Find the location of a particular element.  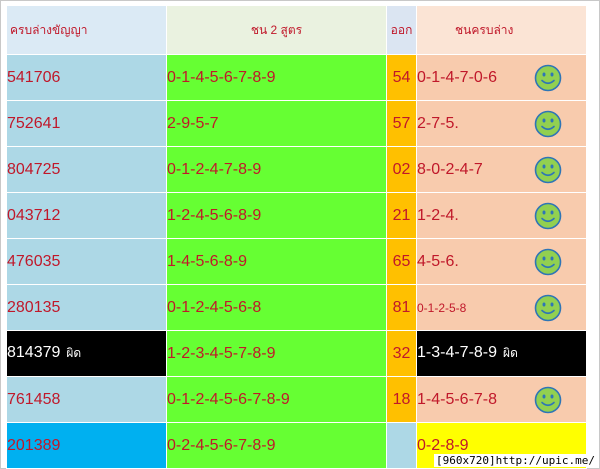

result-cell: 8-0-2-4-7 is located at coordinates (501, 169).